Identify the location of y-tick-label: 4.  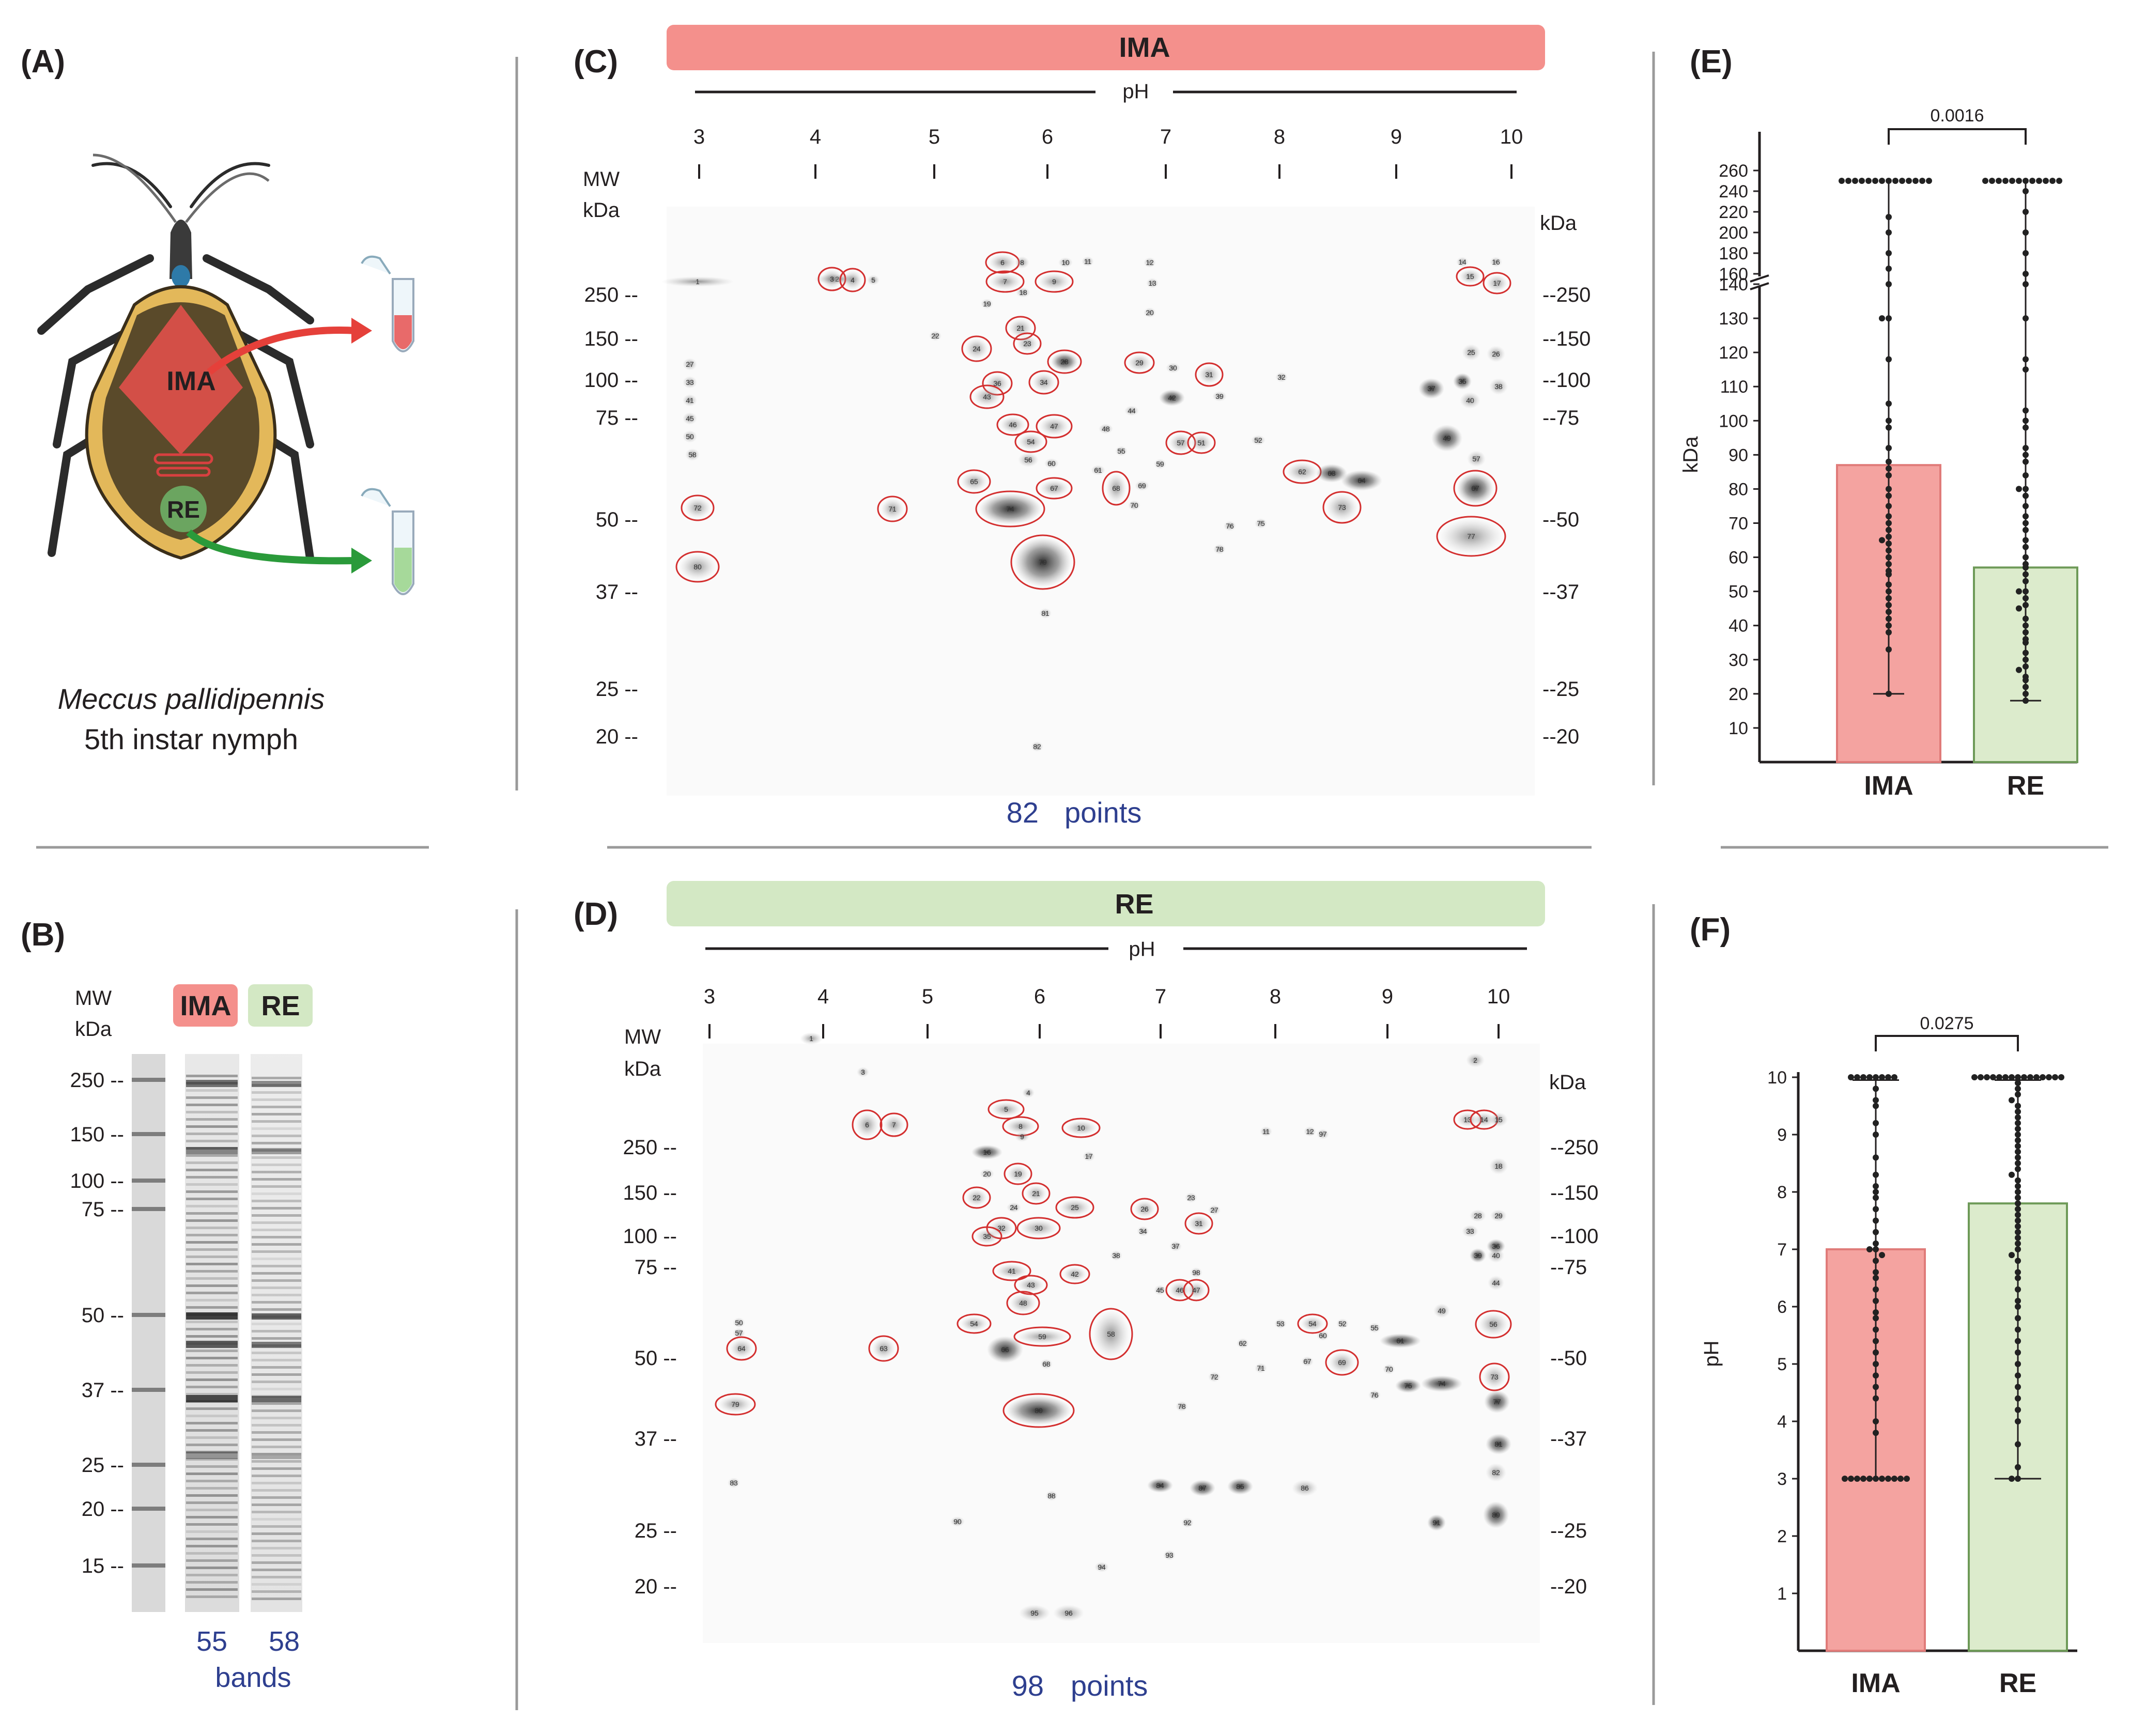
(1782, 1422).